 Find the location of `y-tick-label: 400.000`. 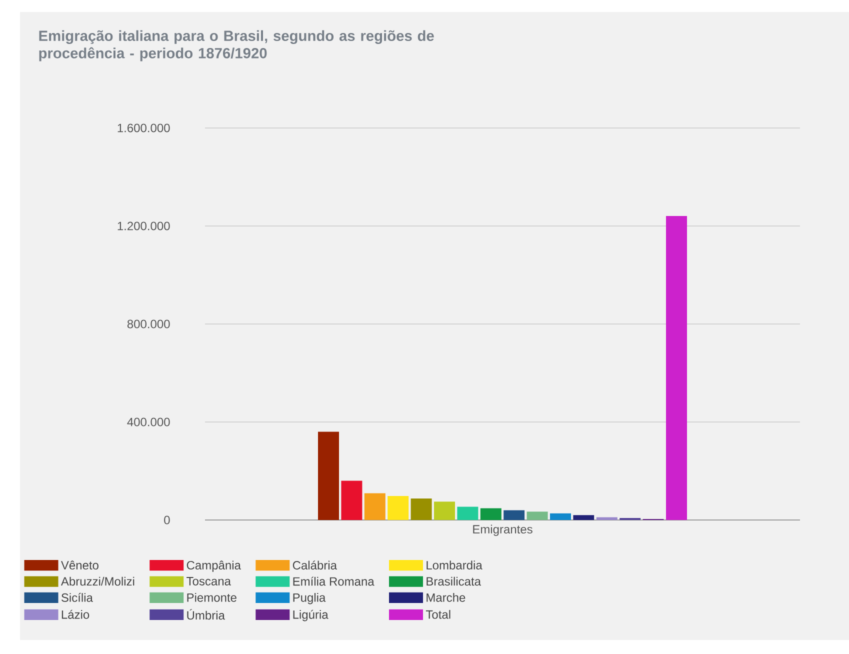

y-tick-label: 400.000 is located at coordinates (148, 422).